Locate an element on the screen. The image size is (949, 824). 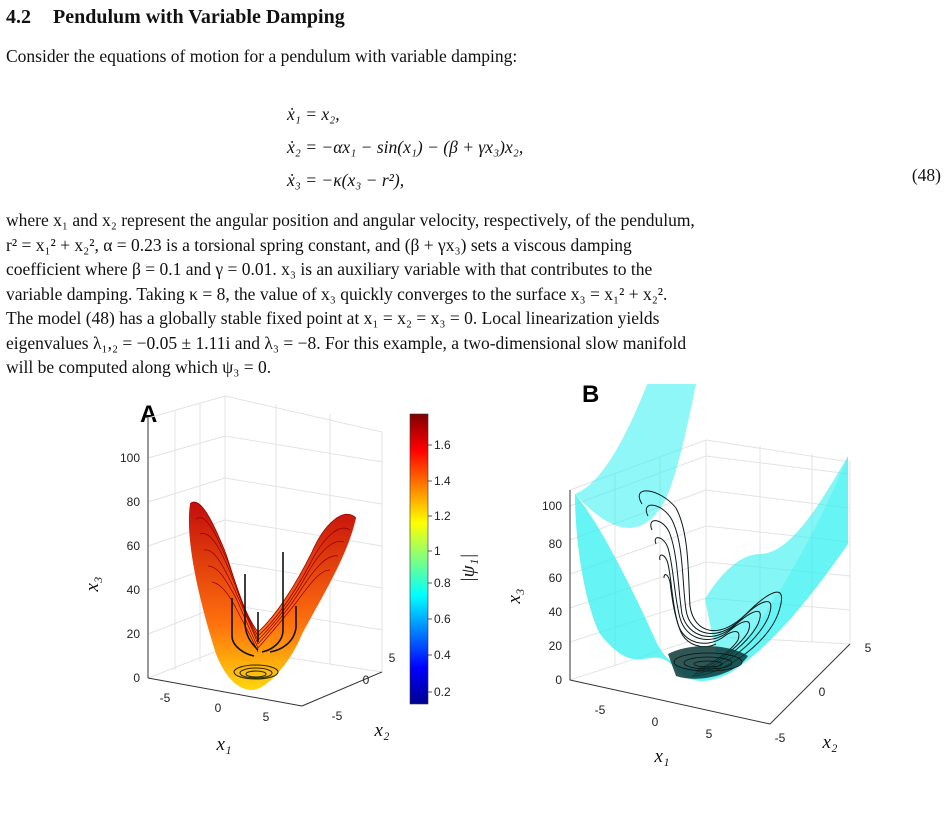
panel-a-label: A is located at coordinates (148, 414).